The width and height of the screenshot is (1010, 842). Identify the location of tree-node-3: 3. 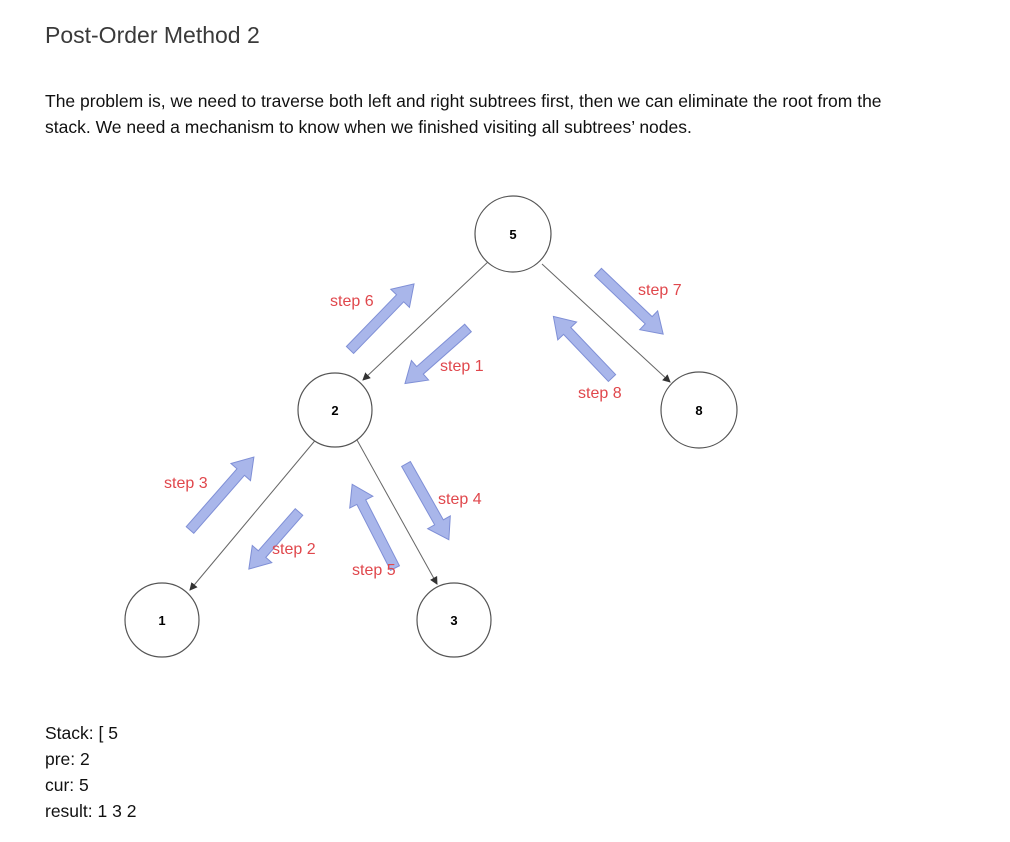
(454, 620).